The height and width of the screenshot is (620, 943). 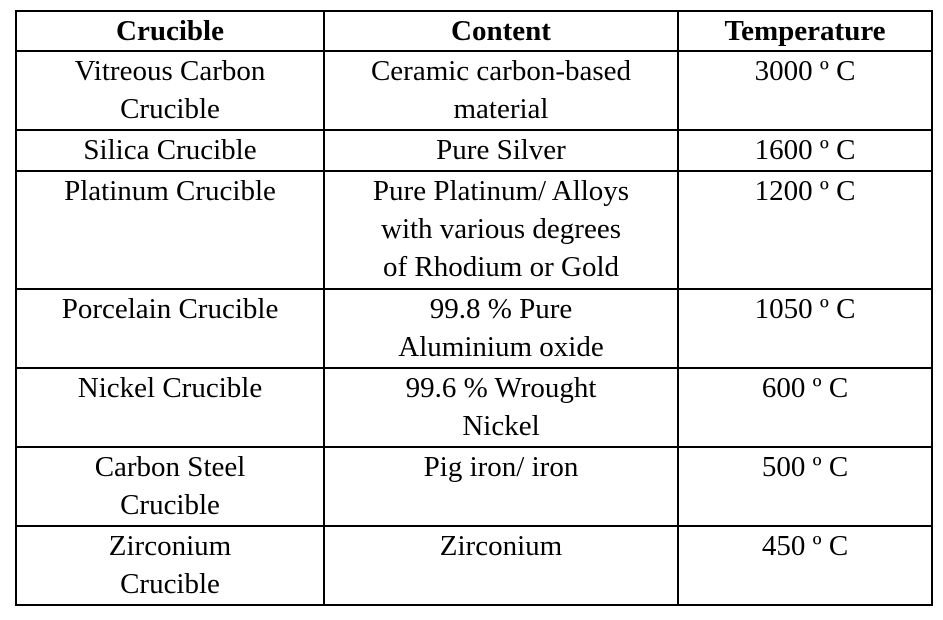 I want to click on crucible-cell: Platinum Crucible, so click(x=170, y=230).